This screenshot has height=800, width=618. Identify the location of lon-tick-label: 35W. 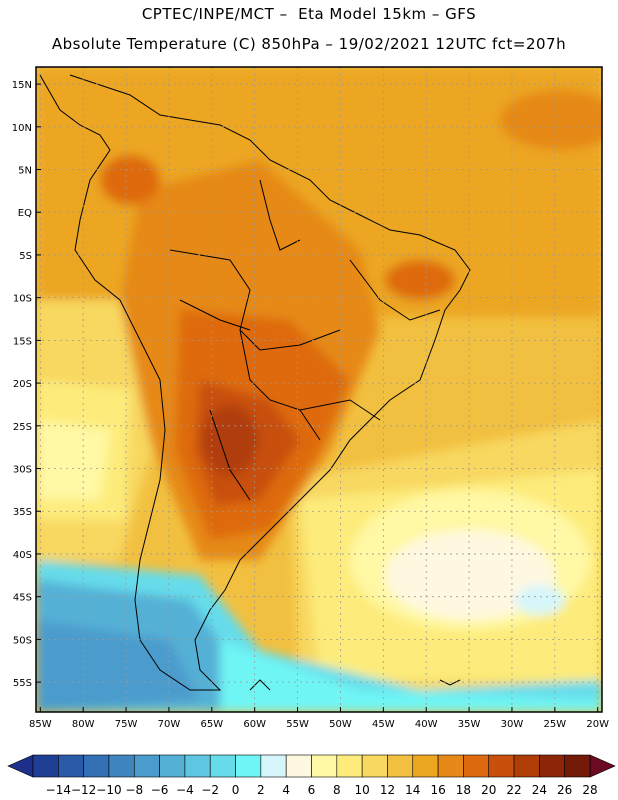
(469, 724).